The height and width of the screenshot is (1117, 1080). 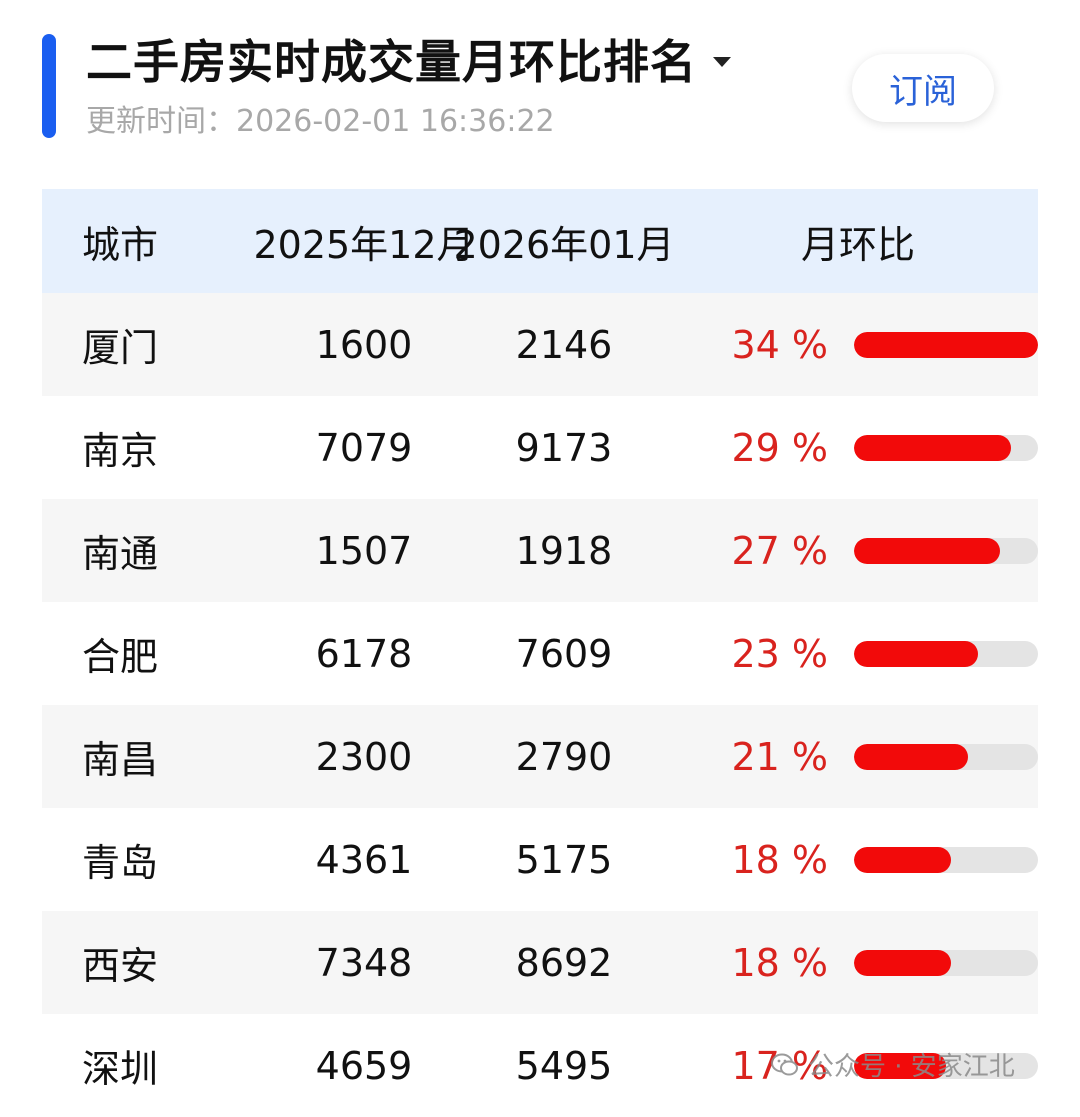 What do you see at coordinates (120, 348) in the screenshot?
I see `city-name: 厦门` at bounding box center [120, 348].